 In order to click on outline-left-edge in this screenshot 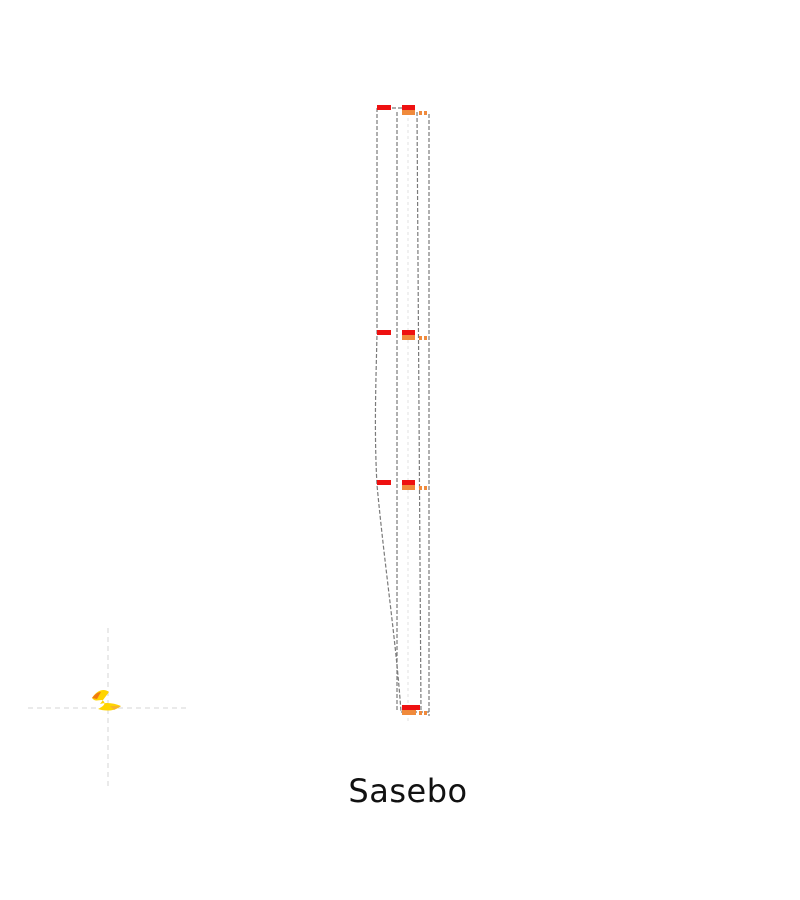, I will do `click(388, 410)`.